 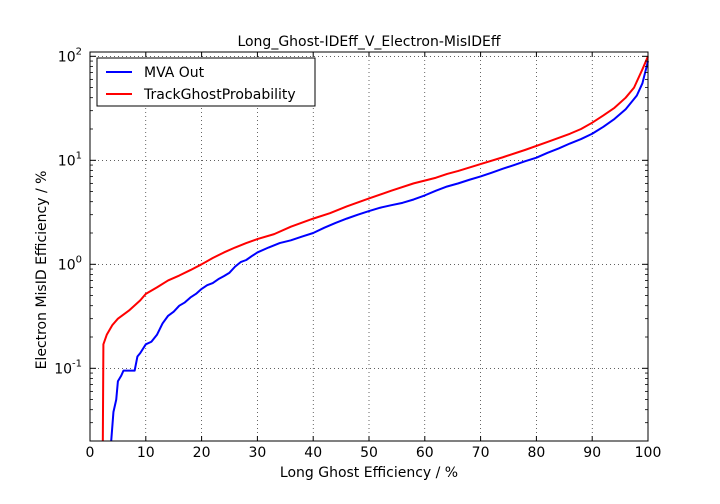 What do you see at coordinates (313, 453) in the screenshot?
I see `x-tick-label: 40` at bounding box center [313, 453].